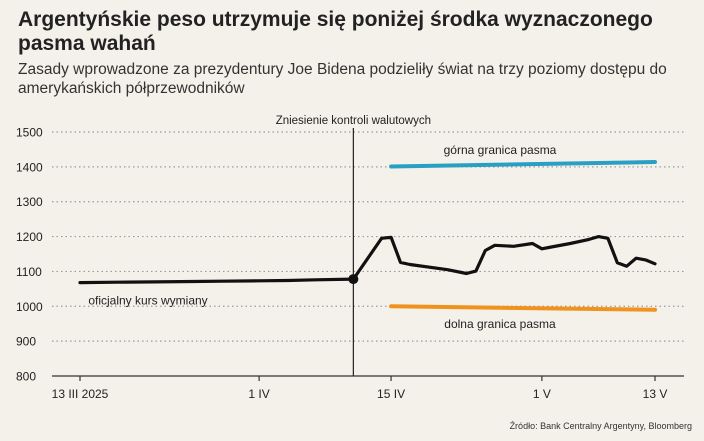 Image resolution: width=704 pixels, height=441 pixels. Describe the element at coordinates (353, 279) in the screenshot. I see `annotation-marker` at that location.